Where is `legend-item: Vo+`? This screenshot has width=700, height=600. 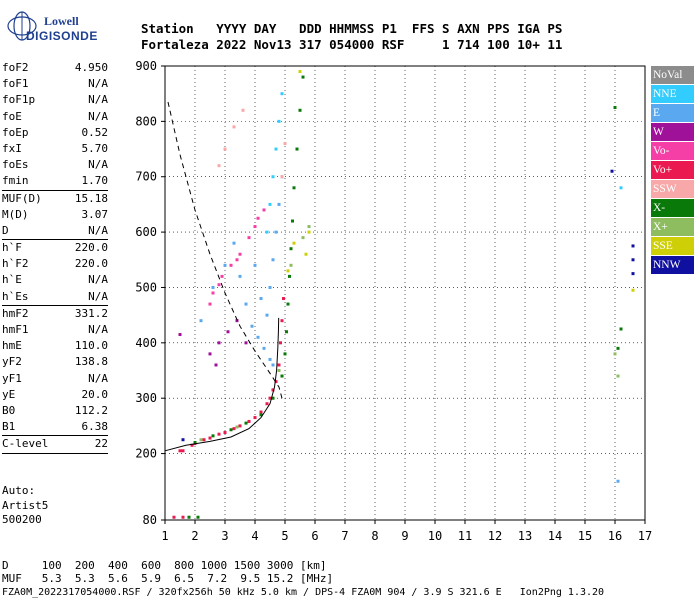
legend-item: Vo+ is located at coordinates (672, 170).